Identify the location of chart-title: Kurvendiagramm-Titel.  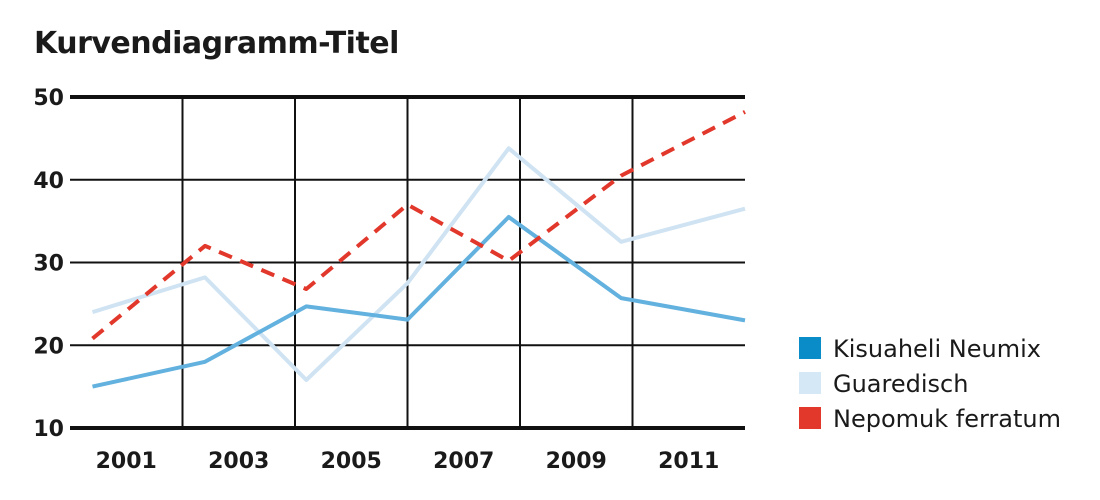
(216, 43).